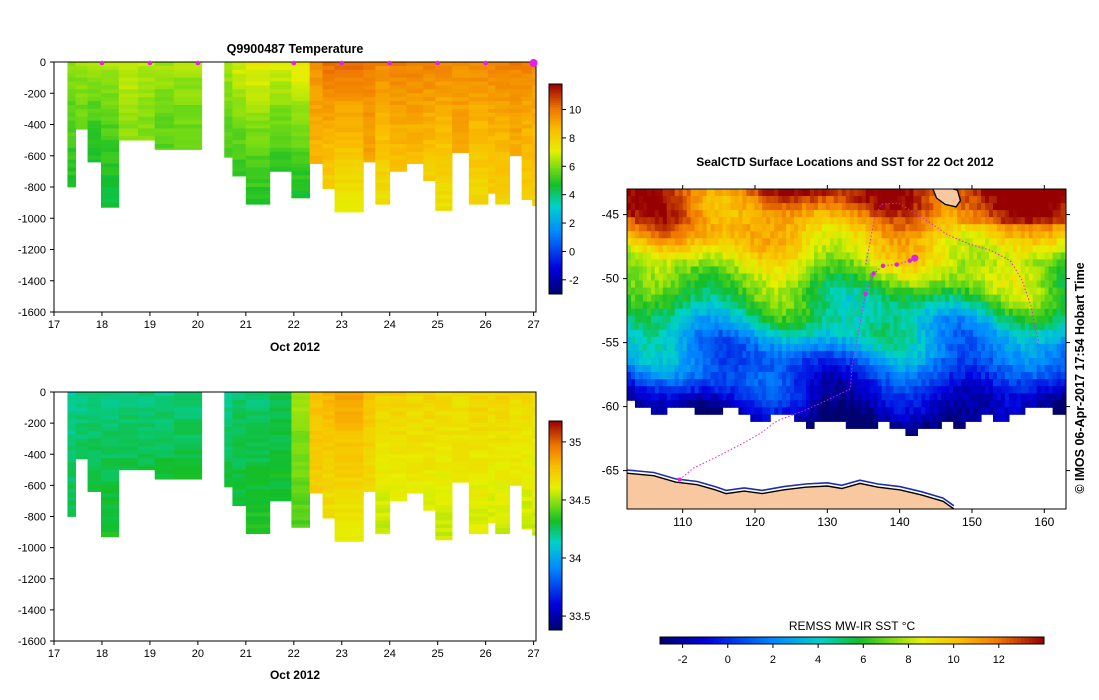  Describe the element at coordinates (572, 167) in the screenshot. I see `colorbar-tick-label: 6` at that location.